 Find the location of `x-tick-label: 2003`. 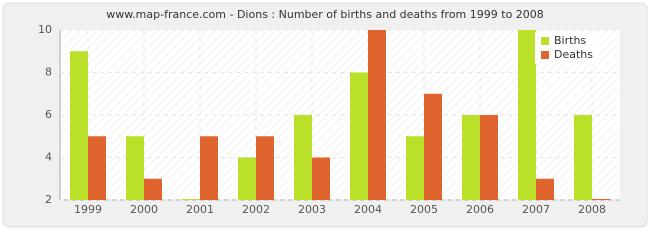

x-tick-label: 2003 is located at coordinates (312, 209).